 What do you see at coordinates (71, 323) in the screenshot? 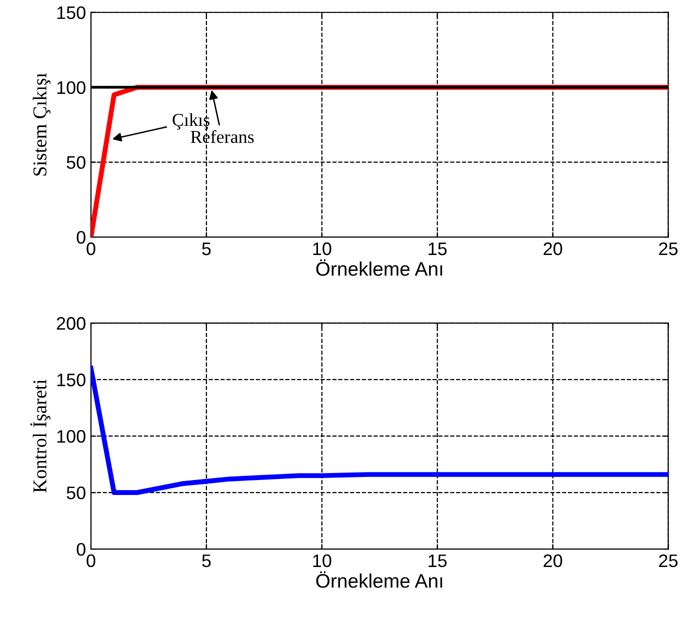
I see `y-tick-label: 200` at bounding box center [71, 323].